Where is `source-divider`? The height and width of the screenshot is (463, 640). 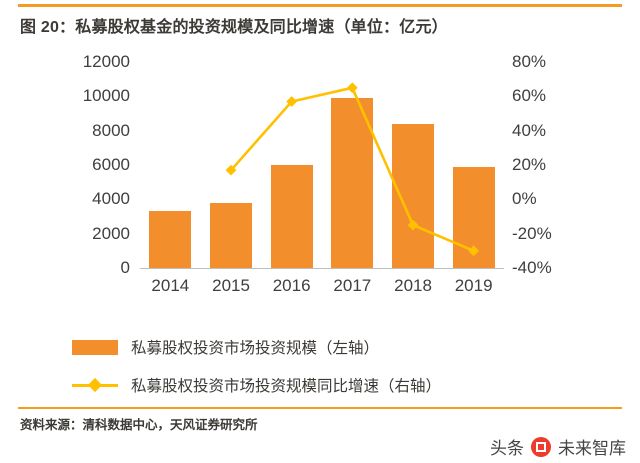
source-divider is located at coordinates (320, 408).